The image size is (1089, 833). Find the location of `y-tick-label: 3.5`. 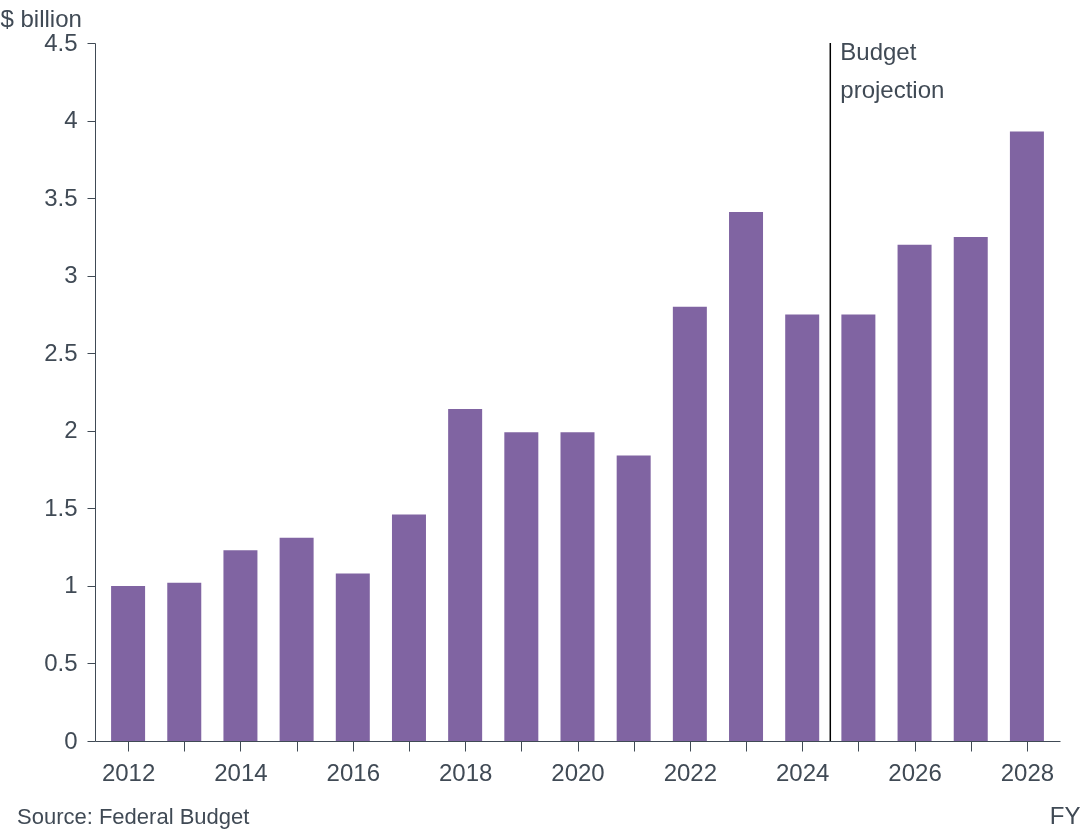

y-tick-label: 3.5 is located at coordinates (61, 197).